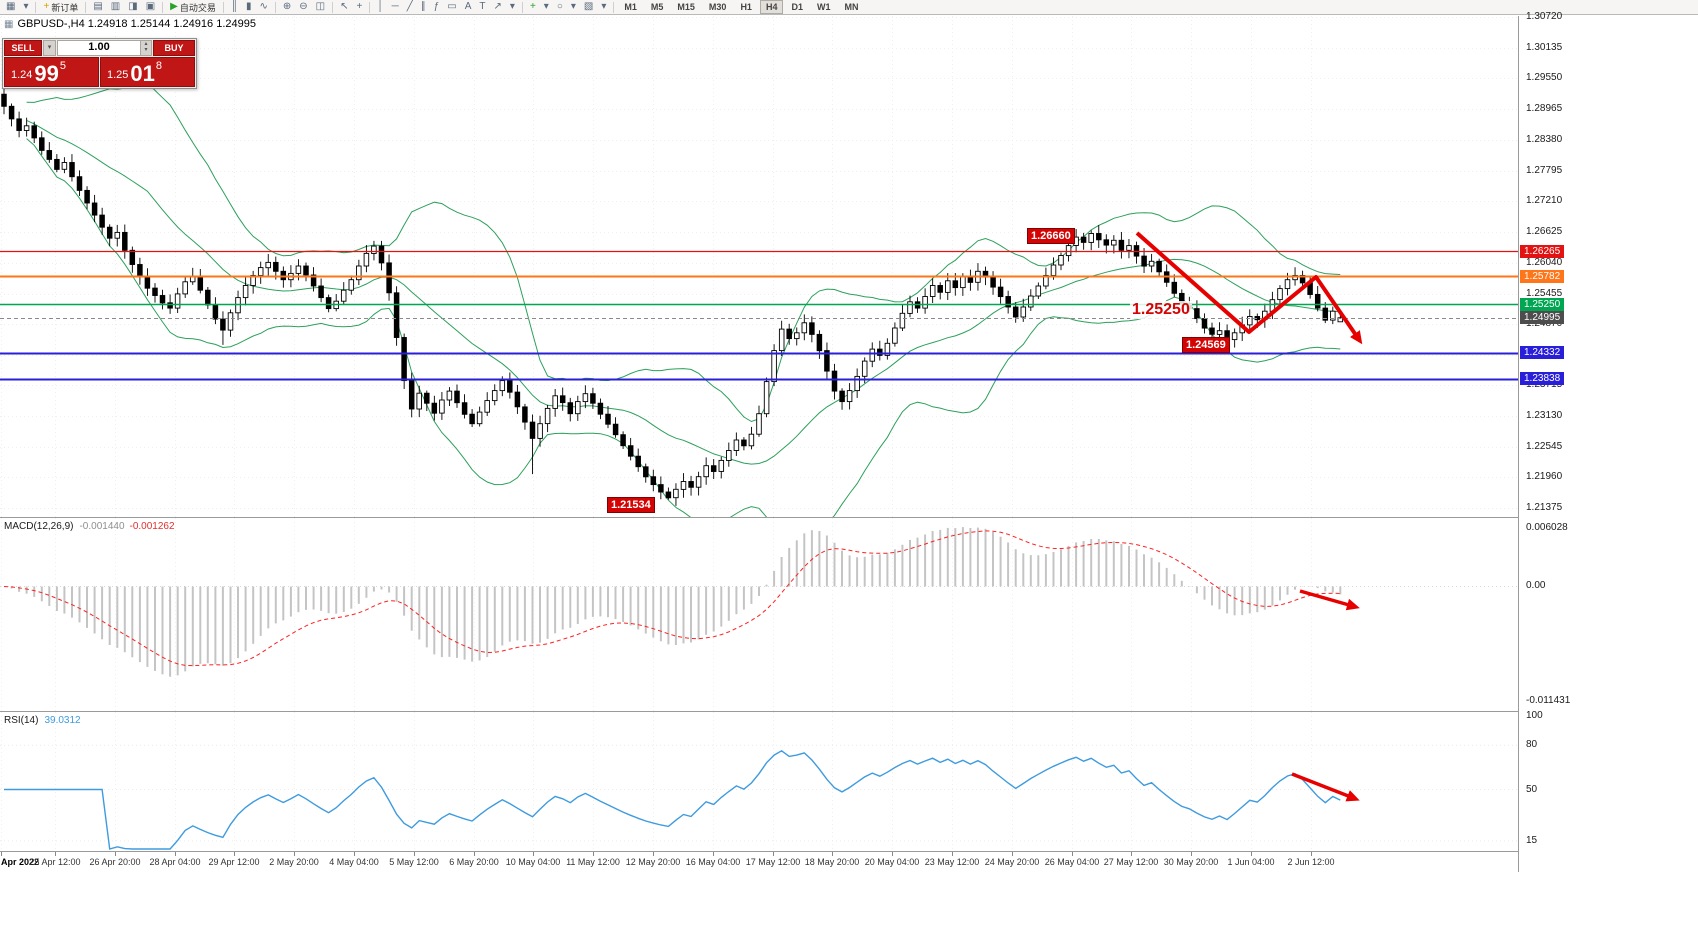  I want to click on price-scale-label: 1.21375, so click(1544, 507).